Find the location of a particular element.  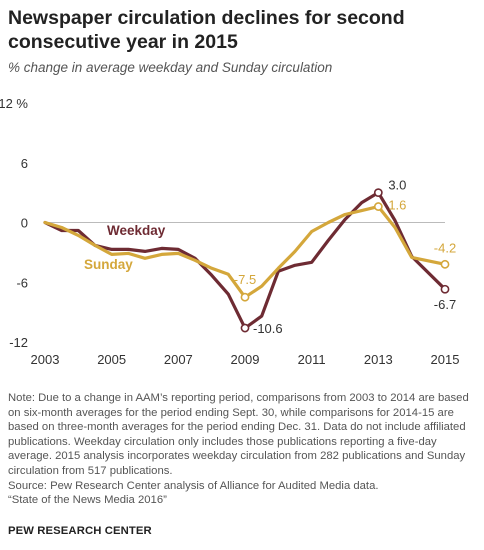

source-title: “State of the News Media 2016” is located at coordinates (87, 500).